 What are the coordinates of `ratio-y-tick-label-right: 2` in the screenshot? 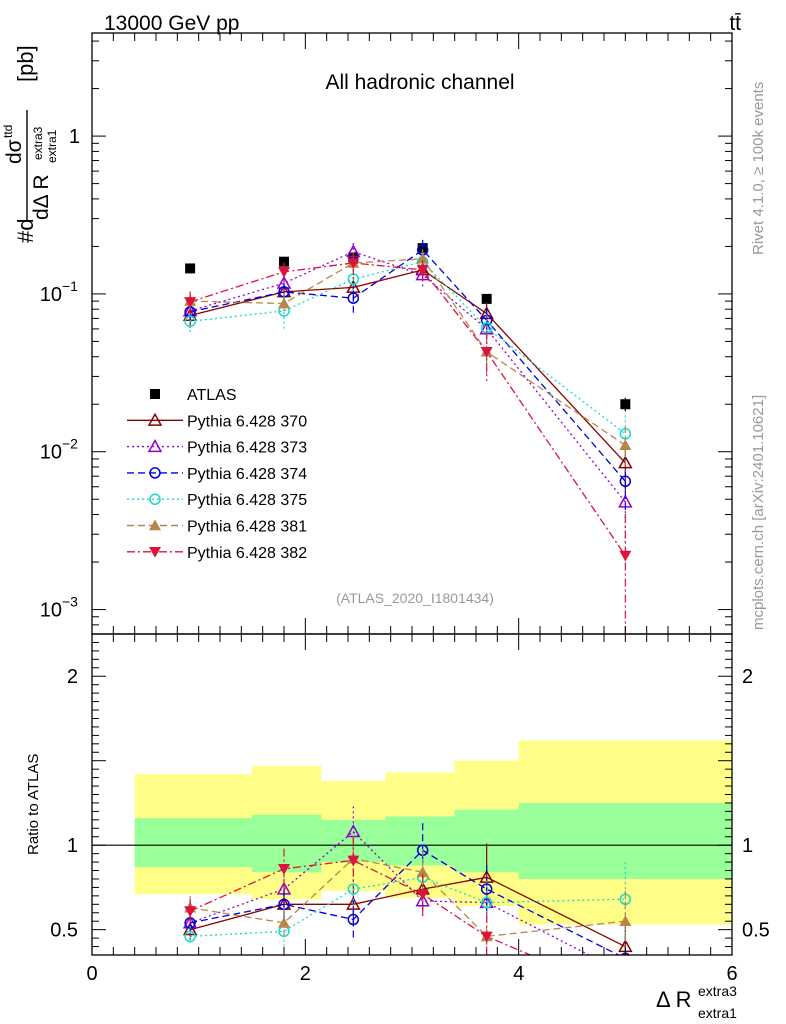 It's located at (747, 677).